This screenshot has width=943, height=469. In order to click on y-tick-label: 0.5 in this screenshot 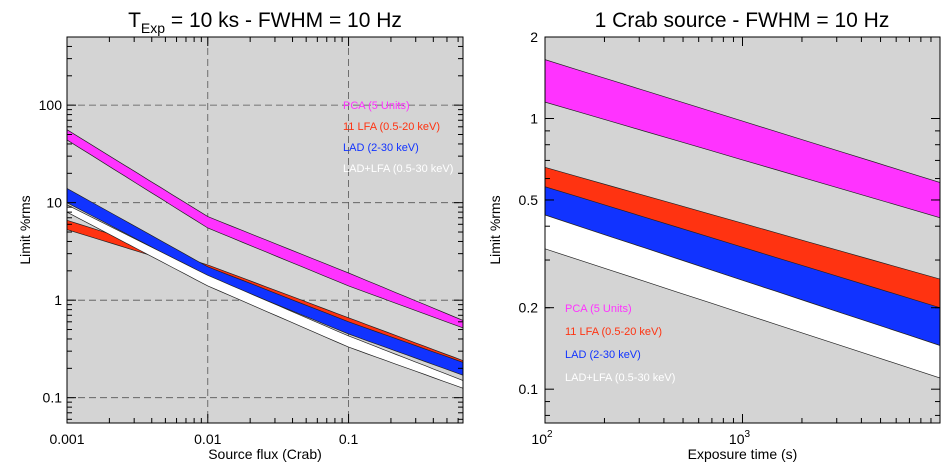, I will do `click(529, 200)`.